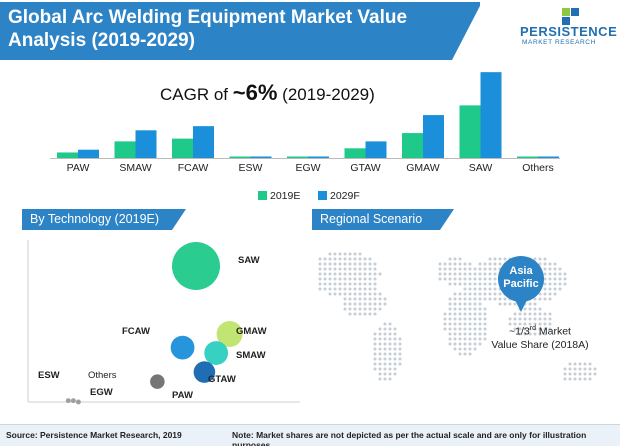  I want to click on bar-label-esw: ESW, so click(250, 168).